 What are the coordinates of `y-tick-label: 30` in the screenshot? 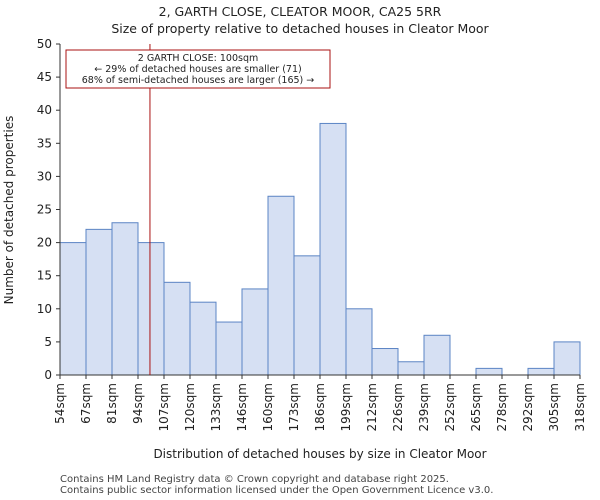 It's located at (44, 176).